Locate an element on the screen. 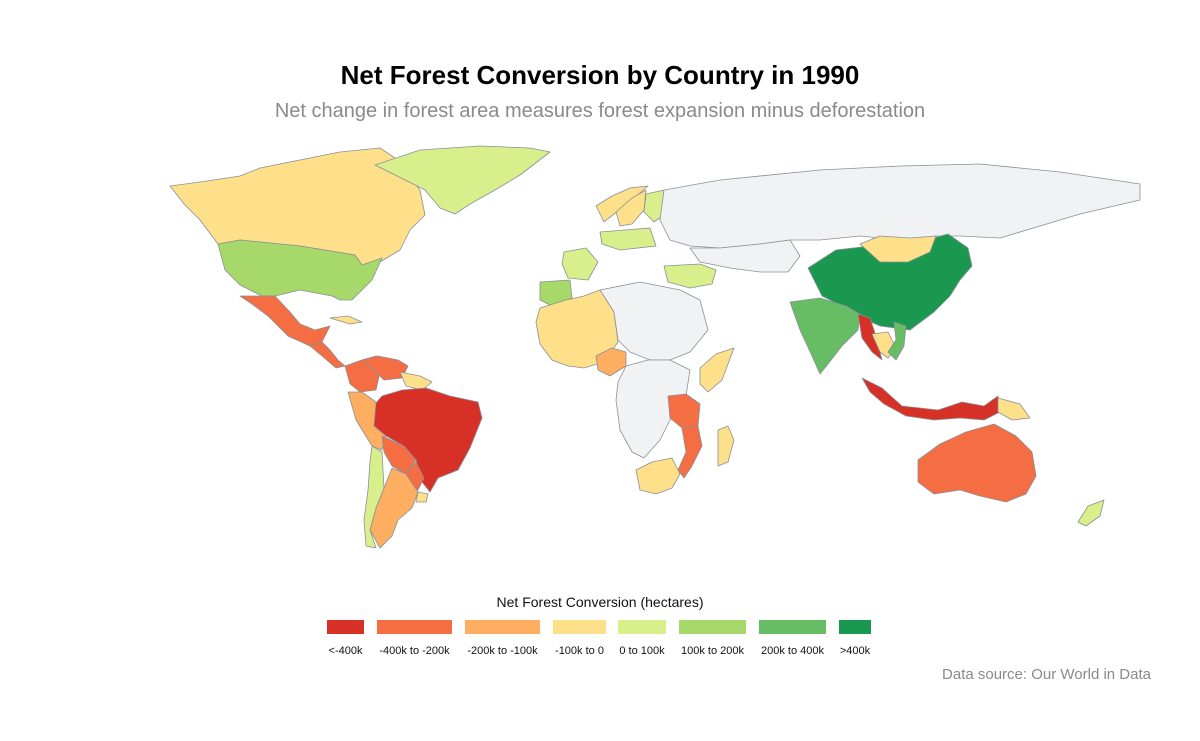  legend-label: >400k is located at coordinates (855, 651).